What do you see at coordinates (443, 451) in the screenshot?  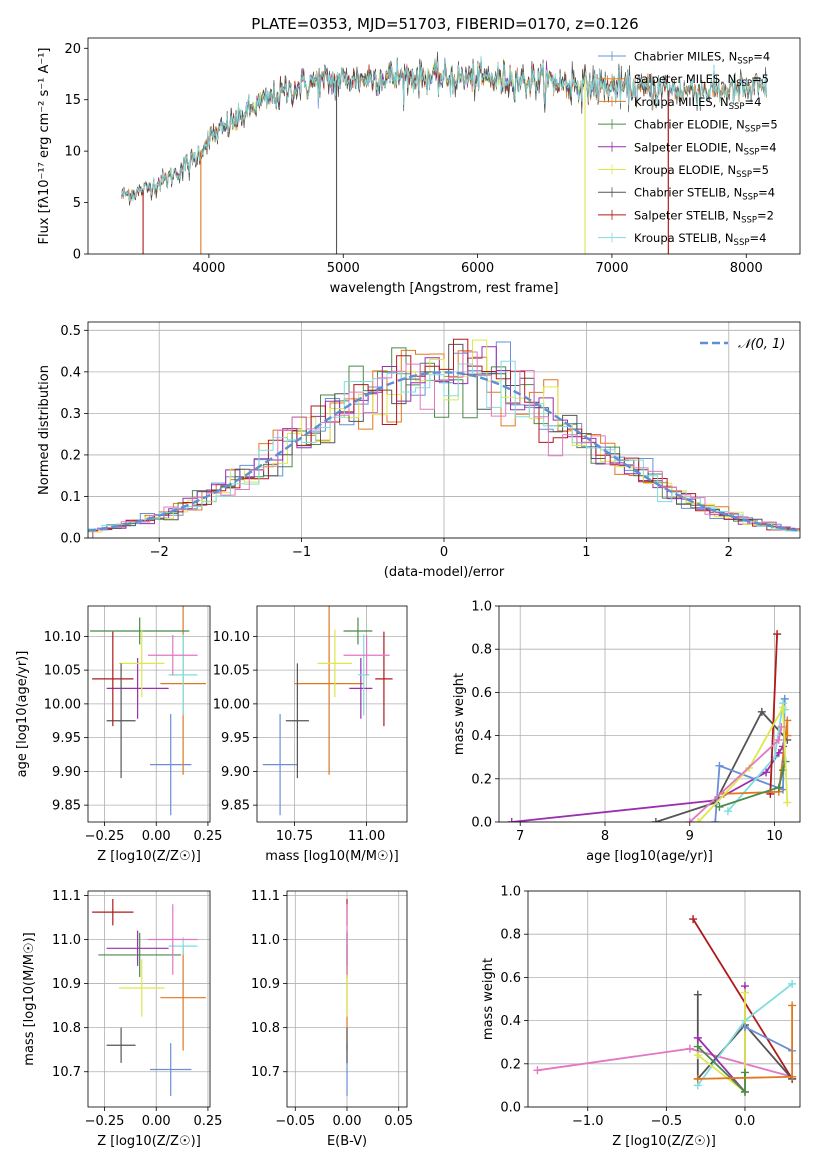 I see `normal-curve` at bounding box center [443, 451].